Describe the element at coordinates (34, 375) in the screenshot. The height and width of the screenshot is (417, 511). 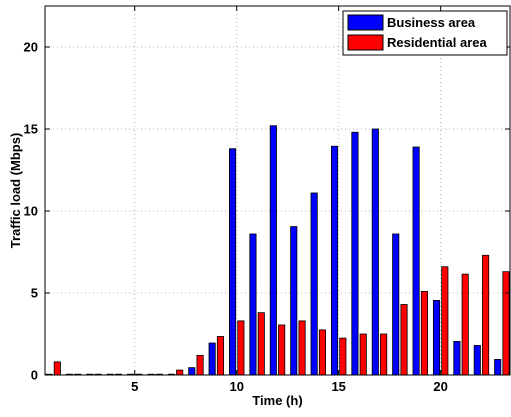
I see `y-tick-label-0: 0` at that location.